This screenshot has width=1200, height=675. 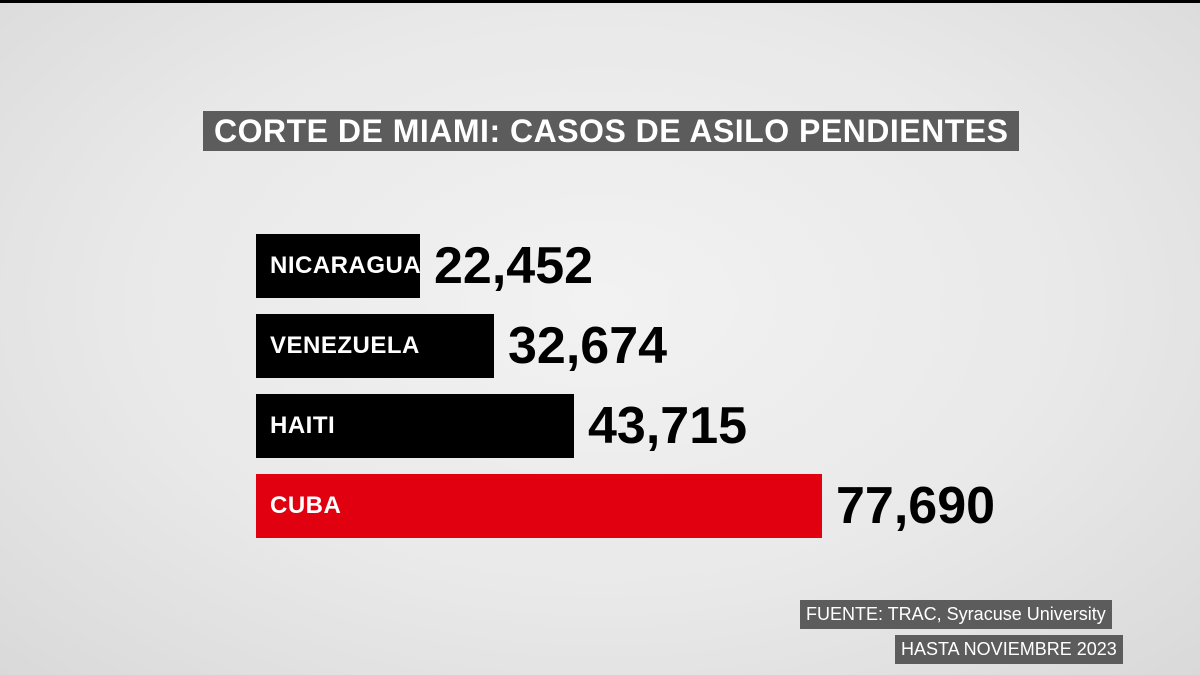 I want to click on bar-venezuela: VENEZUELA, so click(x=375, y=346).